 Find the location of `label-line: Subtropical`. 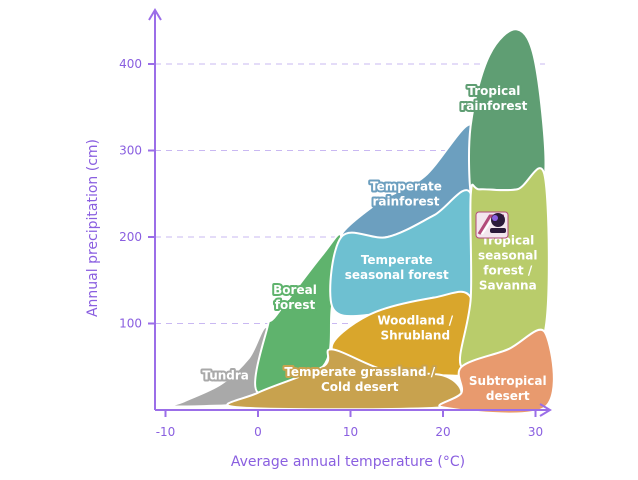

label-line: Subtropical is located at coordinates (508, 381).